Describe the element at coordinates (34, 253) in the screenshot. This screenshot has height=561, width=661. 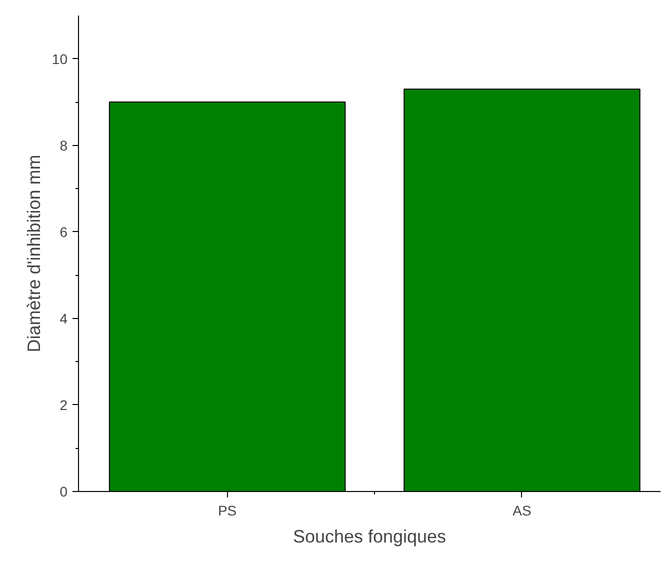
I see `y-axis-title: Diamètre d'inhibition mm` at that location.